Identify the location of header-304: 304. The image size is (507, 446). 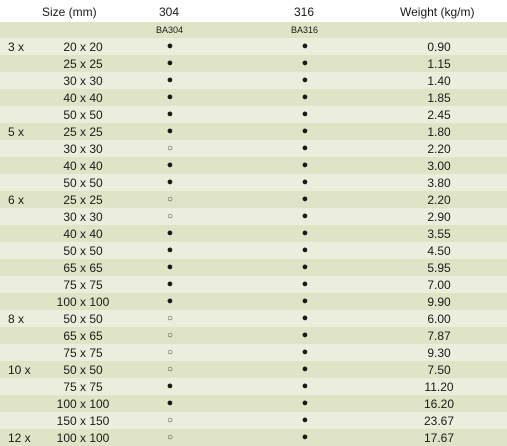
(169, 12).